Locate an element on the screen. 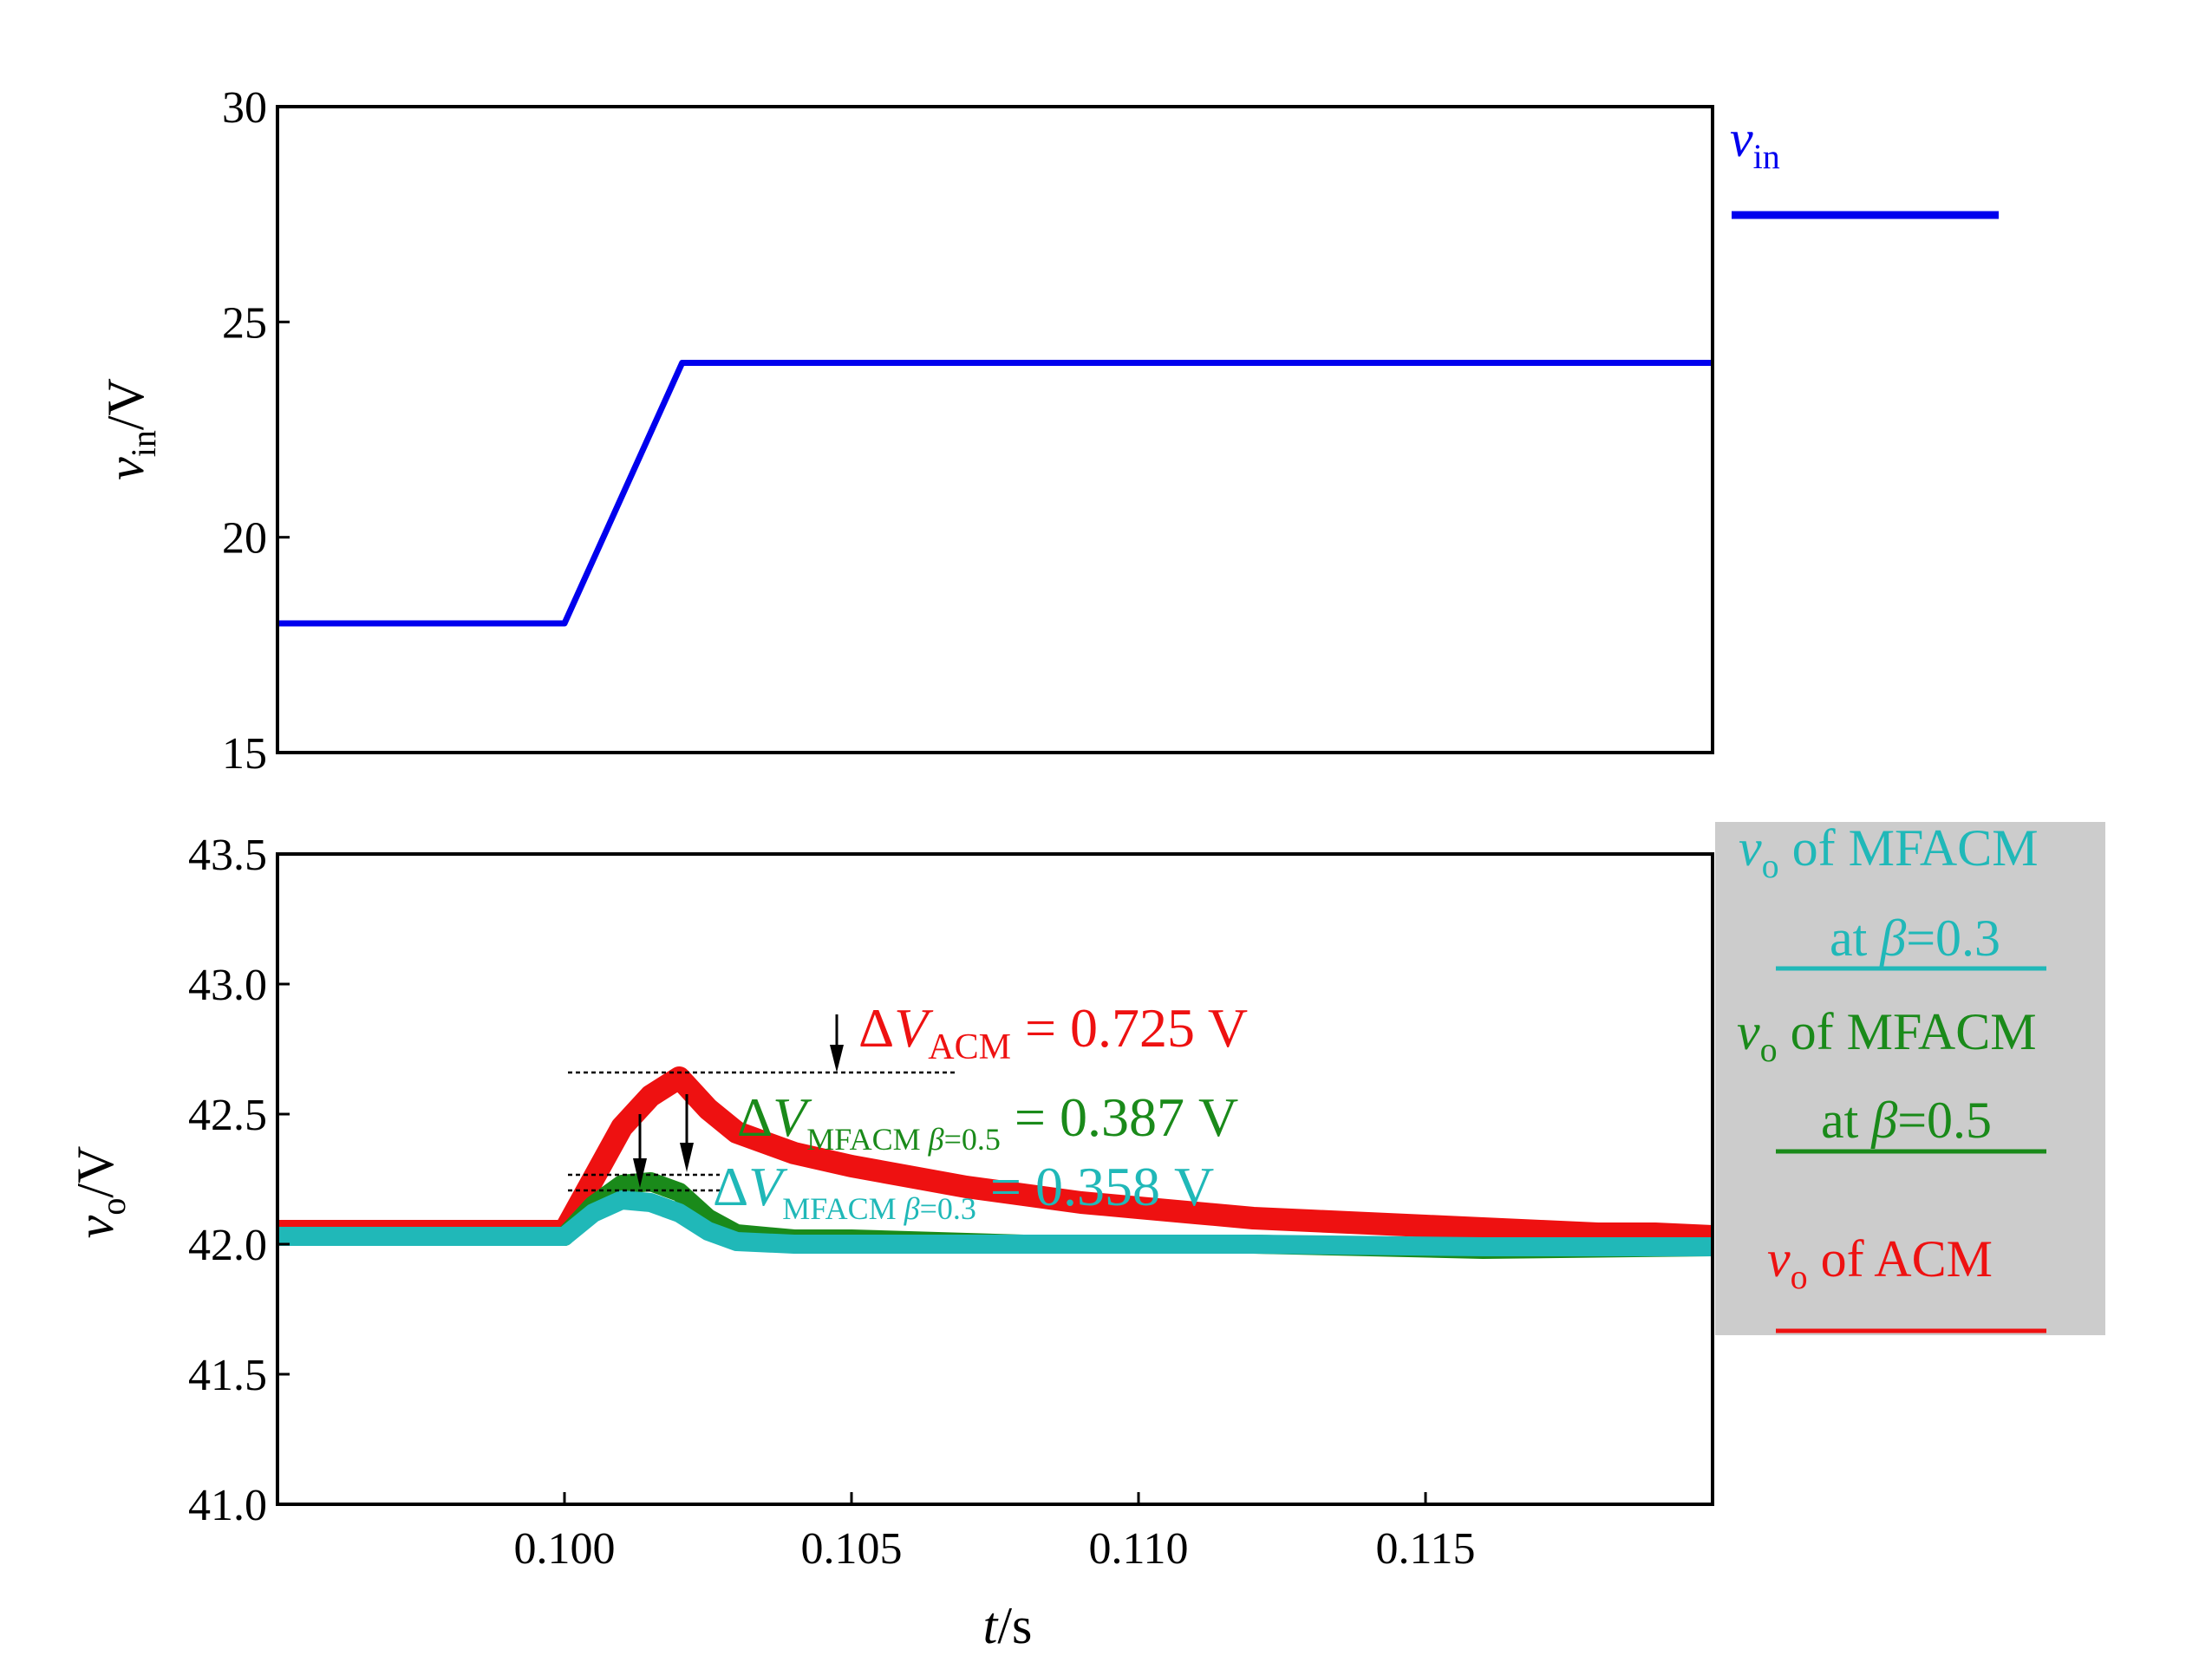 This screenshot has width=2212, height=1656. svg-text: at β=0.3 is located at coordinates (1915, 938).